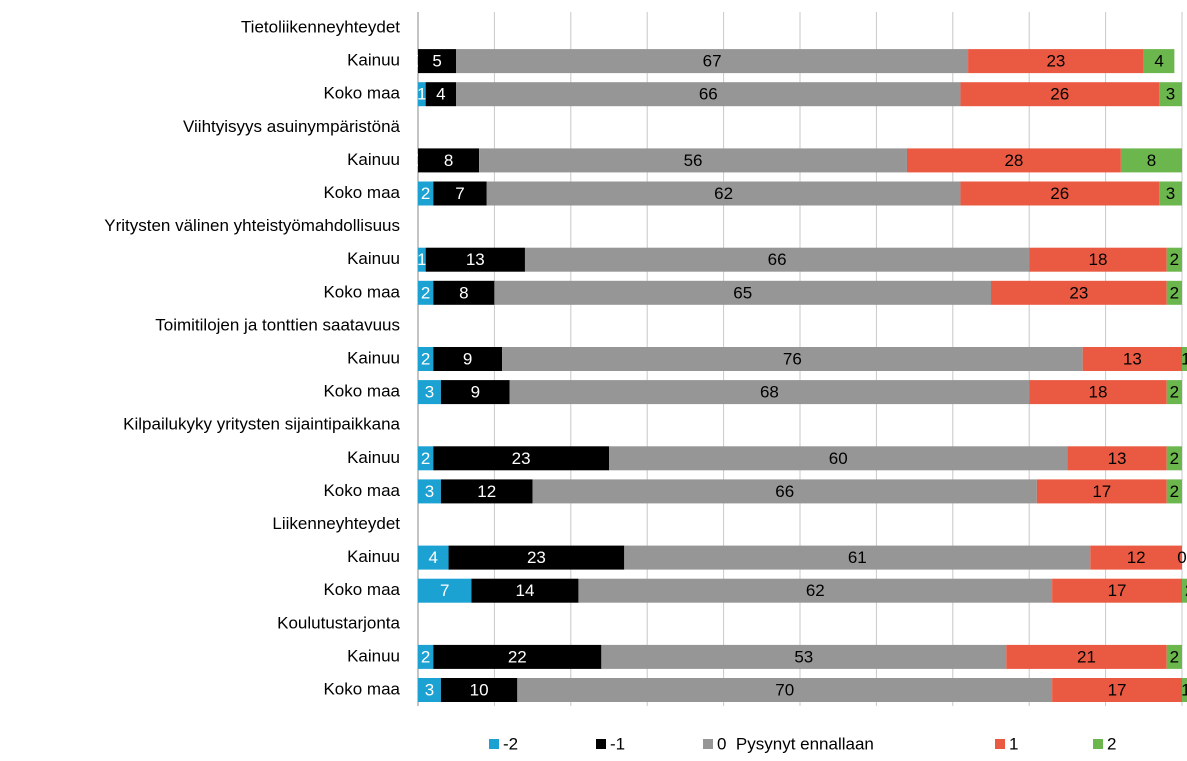  I want to click on value-label: 17, so click(1117, 590).